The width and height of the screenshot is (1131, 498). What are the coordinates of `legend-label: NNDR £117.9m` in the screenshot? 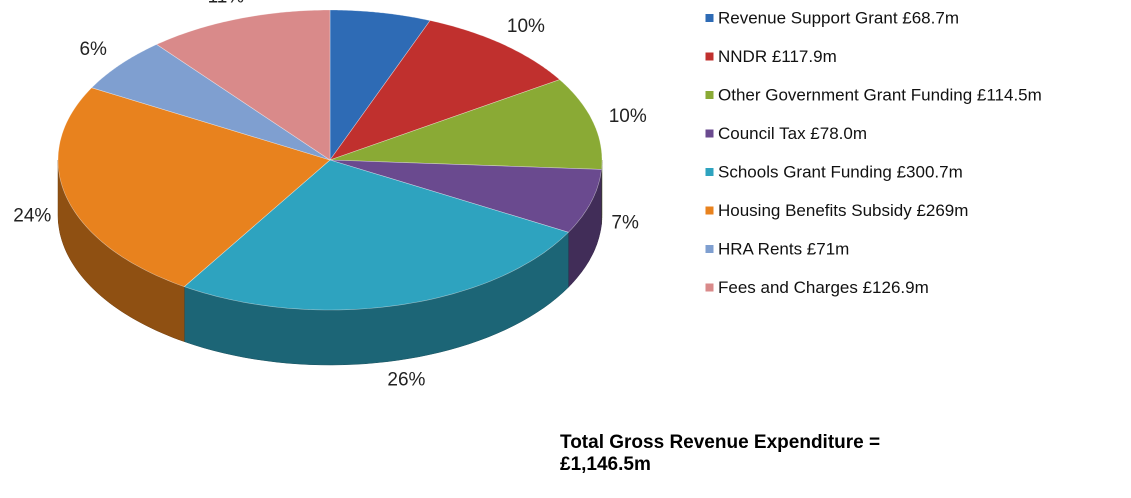 It's located at (777, 56).